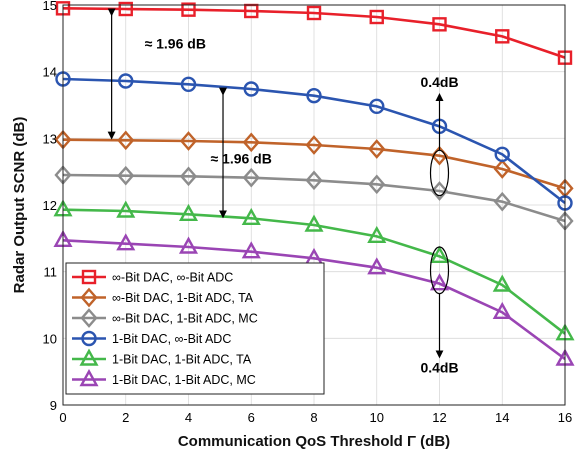  Describe the element at coordinates (251, 417) in the screenshot. I see `x-tick-label: 6` at that location.